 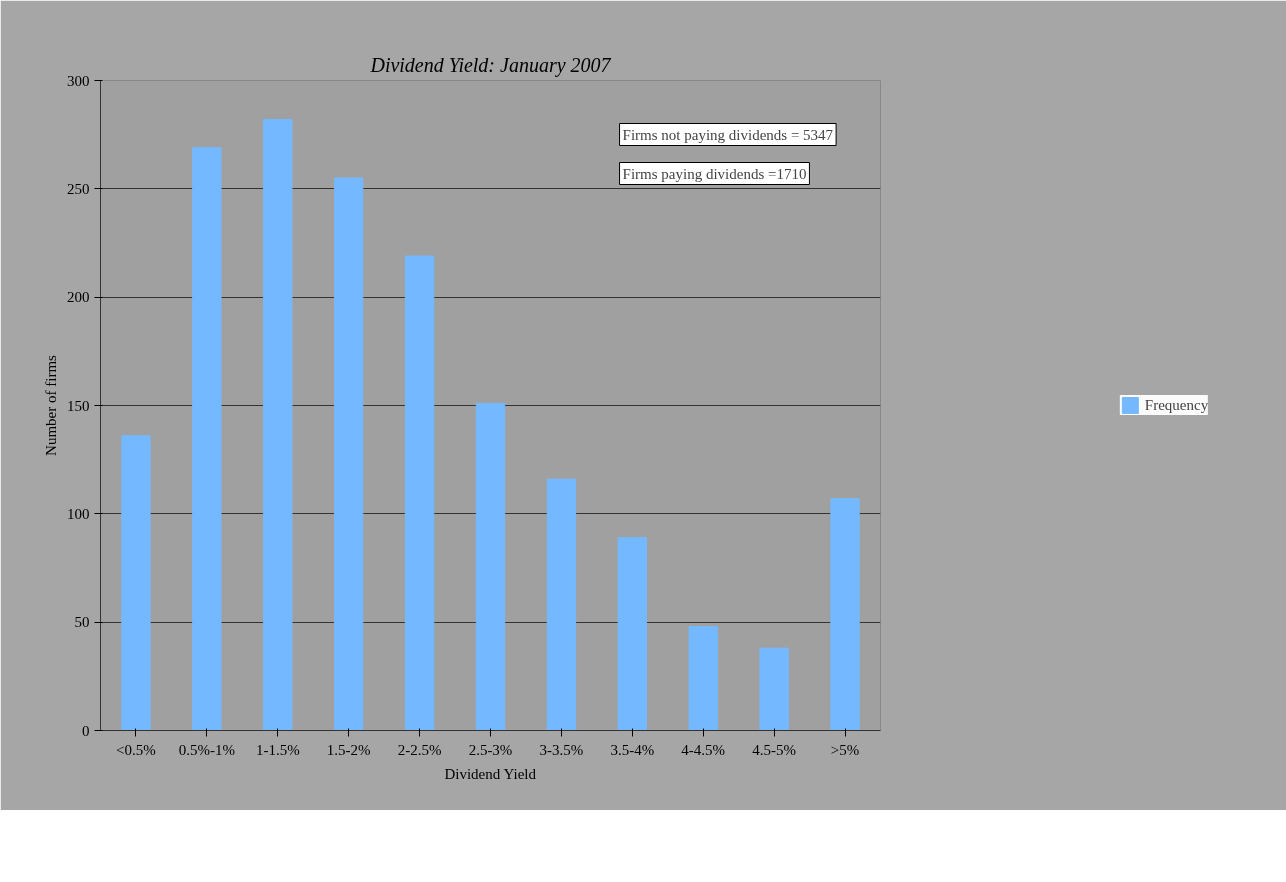 I want to click on legend-label: Frequency, so click(x=1176, y=405).